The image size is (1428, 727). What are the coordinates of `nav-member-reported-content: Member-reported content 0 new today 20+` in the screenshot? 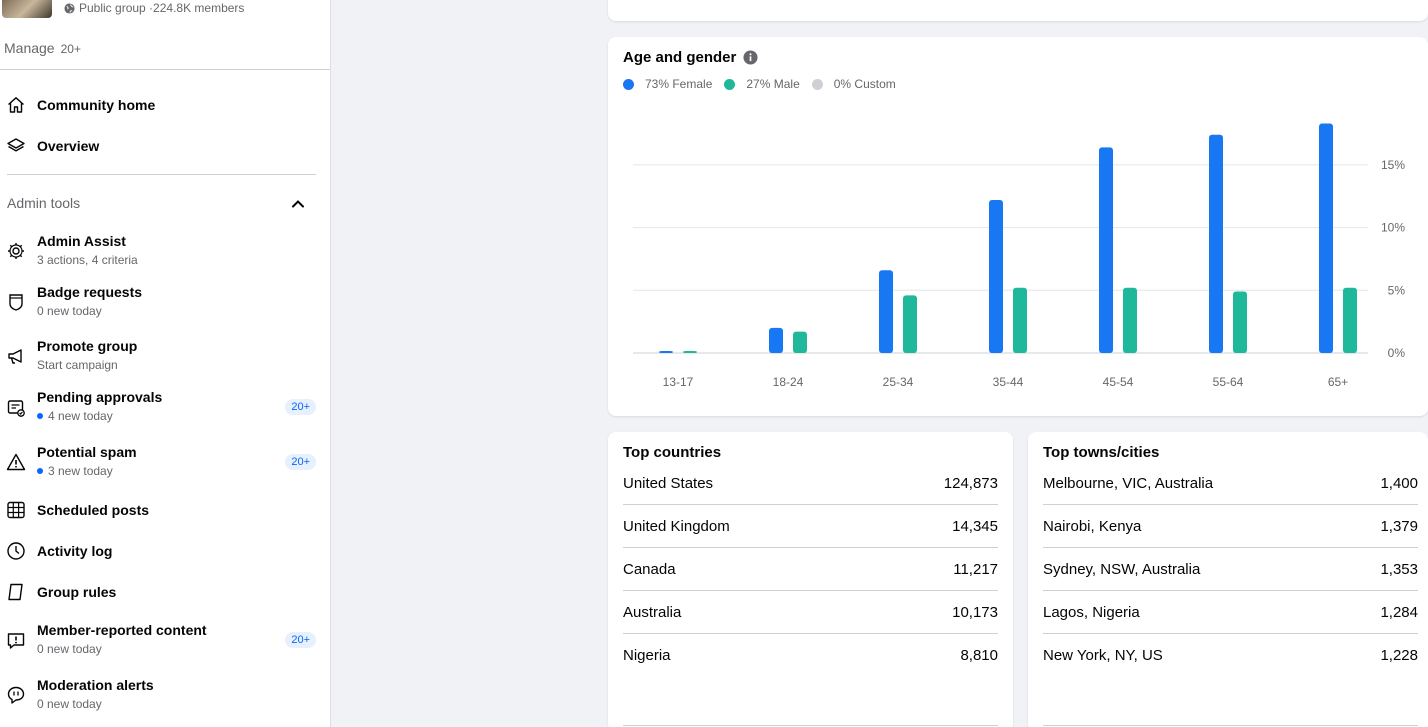 It's located at (165, 639).